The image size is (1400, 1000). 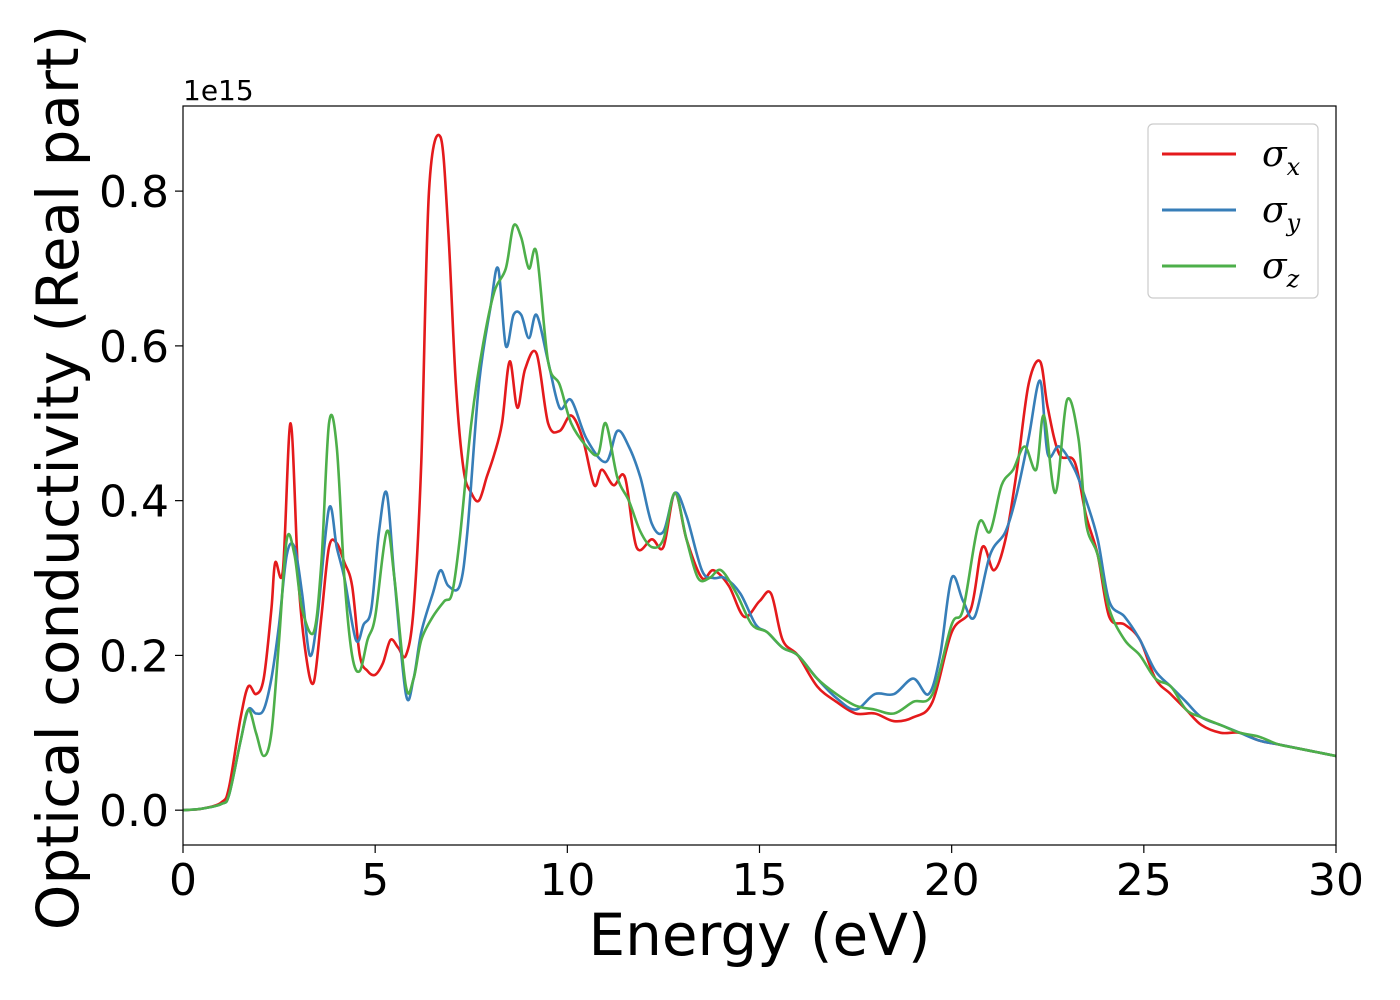 I want to click on y-tick-label: 0.6, so click(x=134, y=347).